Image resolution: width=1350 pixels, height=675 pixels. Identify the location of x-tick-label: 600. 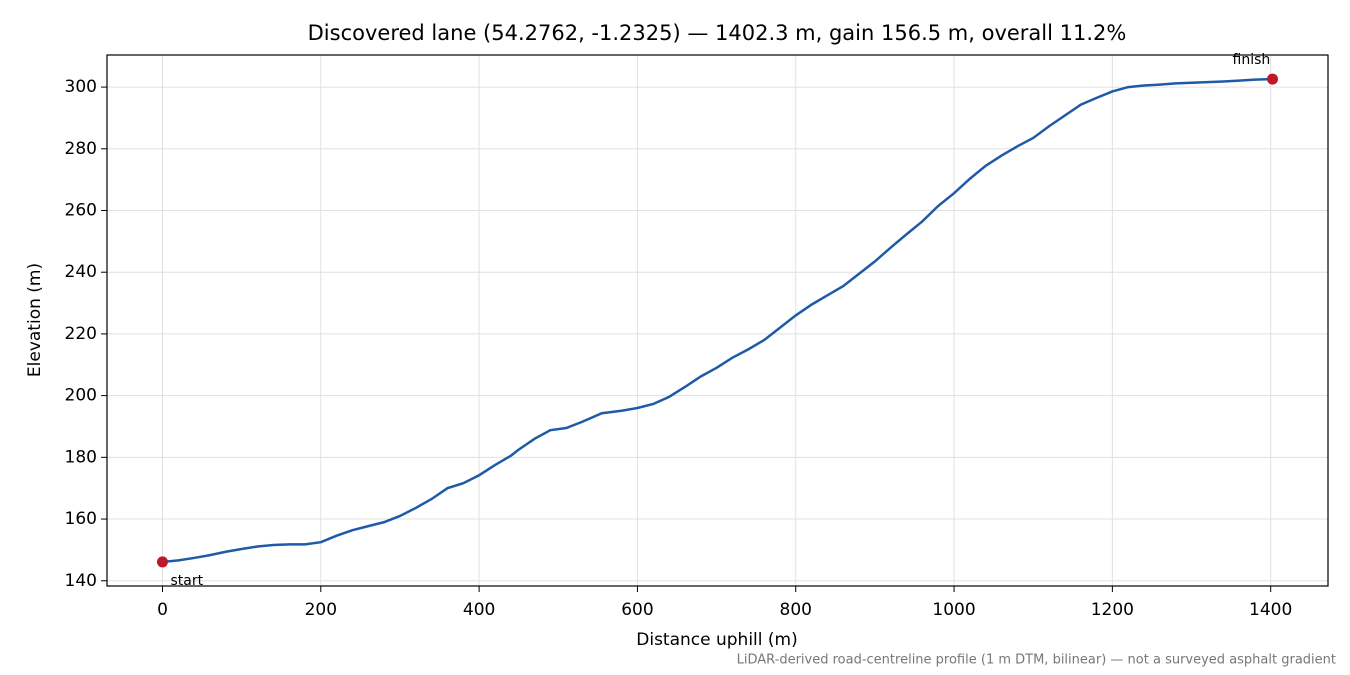
(637, 610).